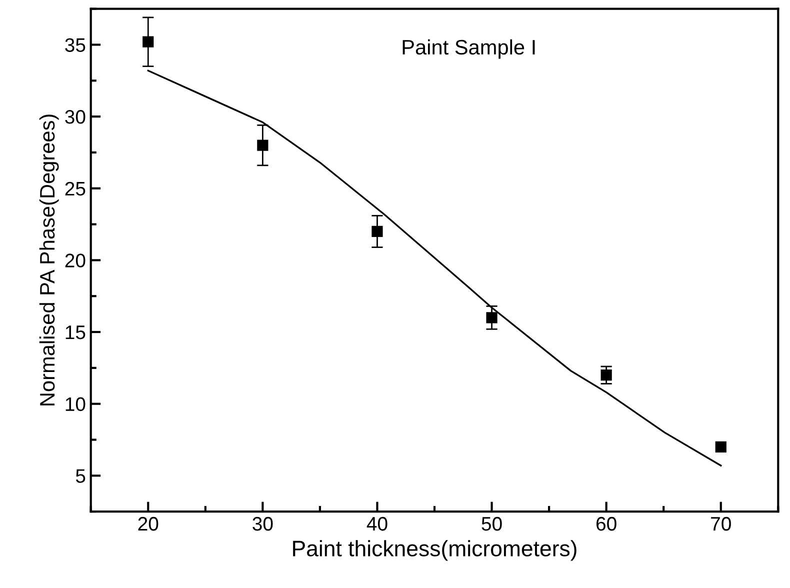  Describe the element at coordinates (468, 49) in the screenshot. I see `annotation: Paint Sample I` at that location.